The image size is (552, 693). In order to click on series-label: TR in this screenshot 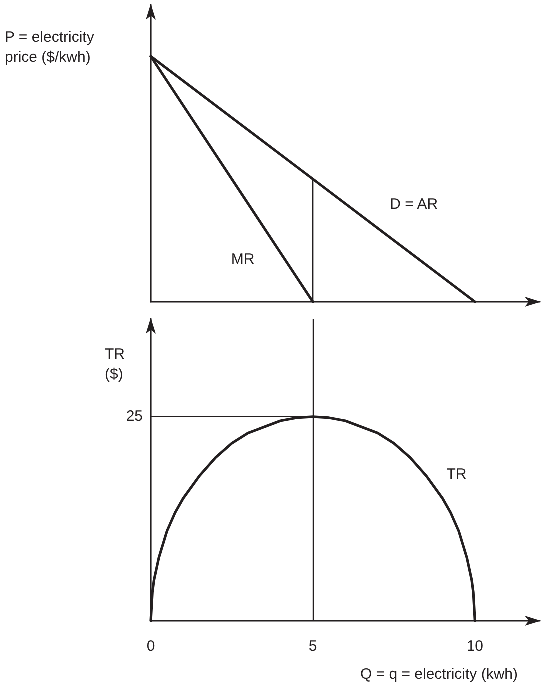, I will do `click(456, 475)`.